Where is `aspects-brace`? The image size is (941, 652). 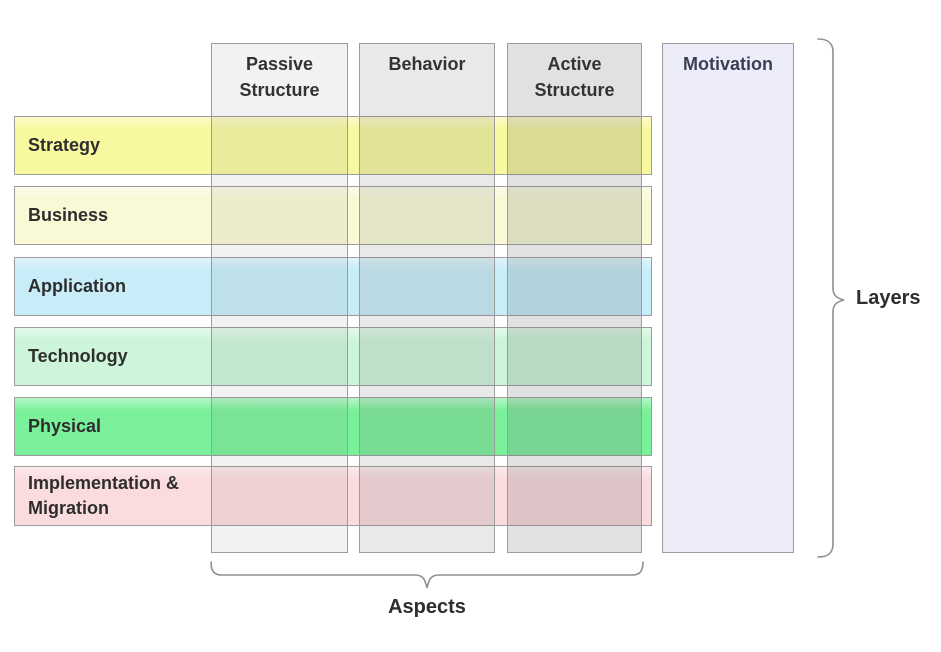 aspects-brace is located at coordinates (427, 575).